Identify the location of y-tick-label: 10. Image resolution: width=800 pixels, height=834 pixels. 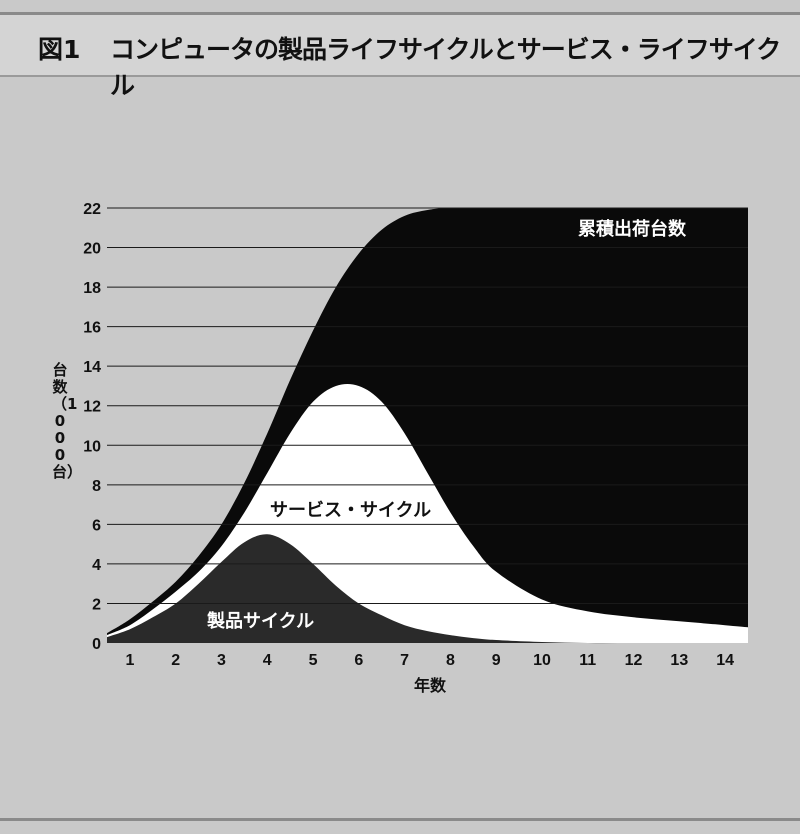
(92, 446).